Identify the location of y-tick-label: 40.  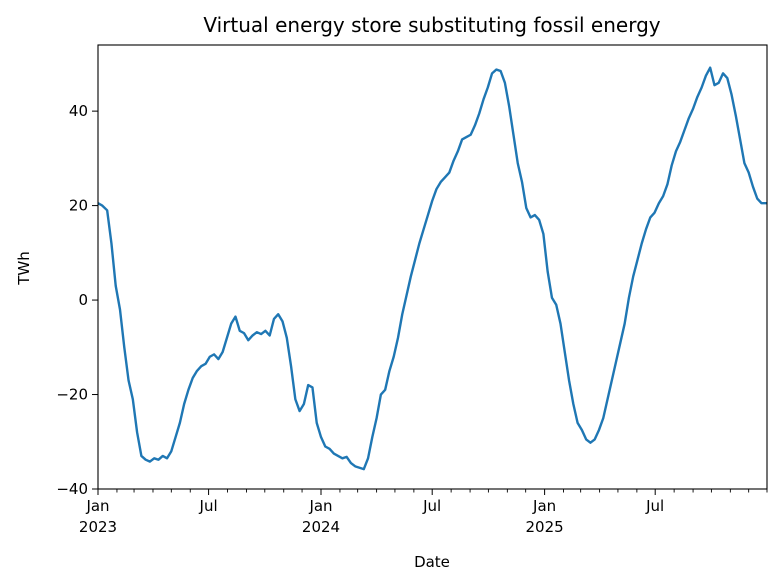
(78, 111).